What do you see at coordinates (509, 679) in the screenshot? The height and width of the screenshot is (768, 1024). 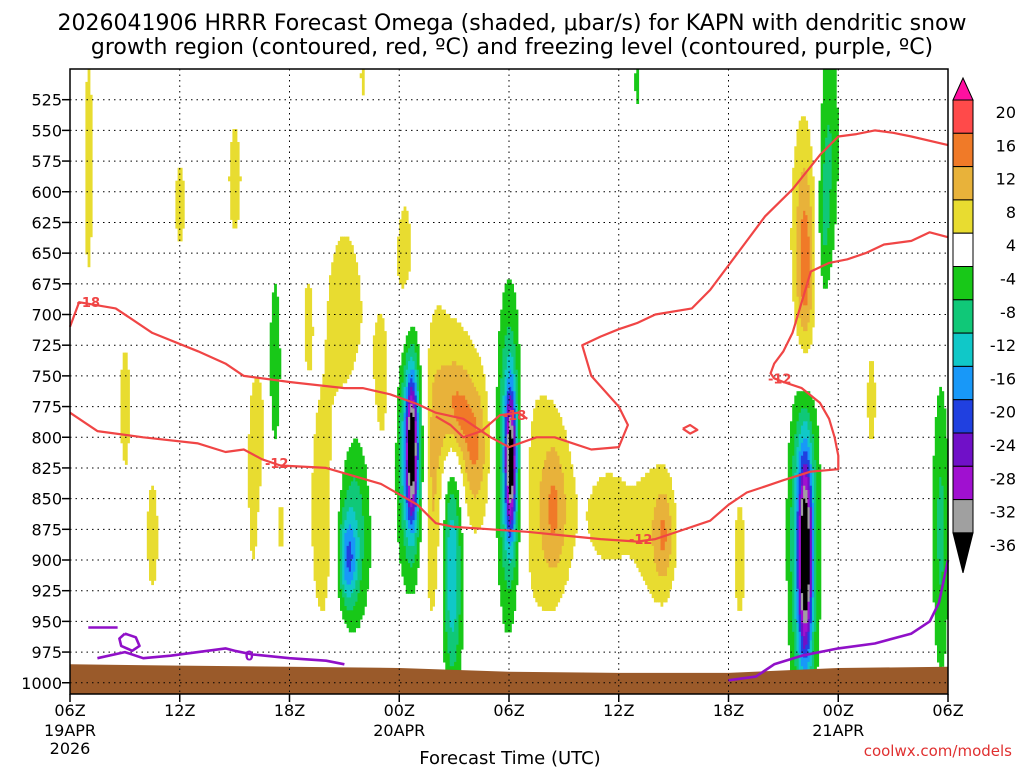 I see `ground-terrain-band` at bounding box center [509, 679].